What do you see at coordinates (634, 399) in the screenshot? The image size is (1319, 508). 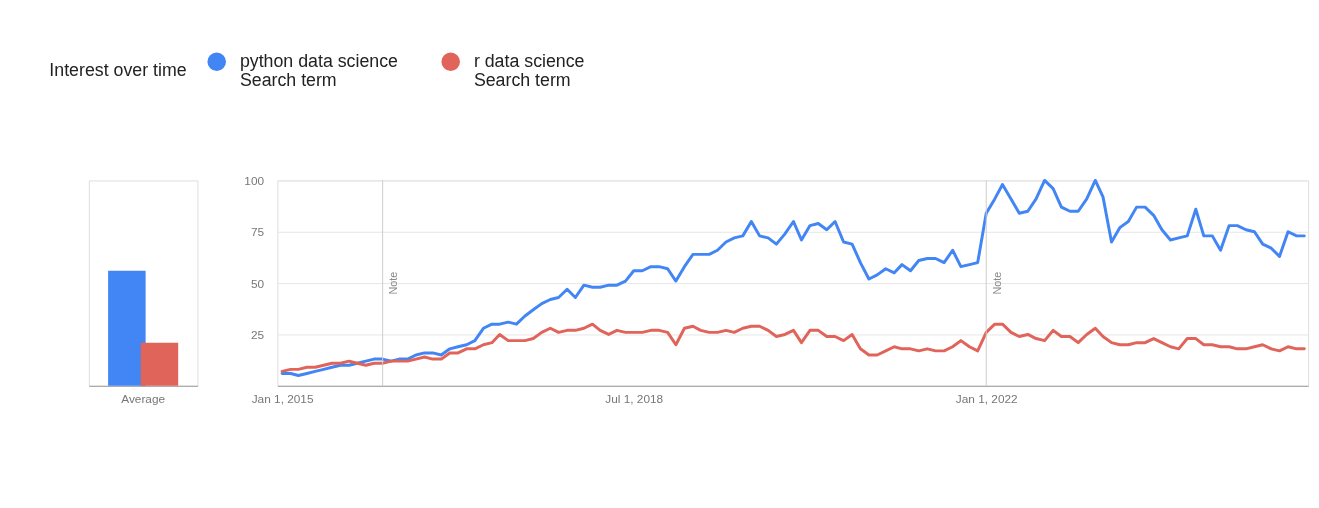 I see `x-tick-label: Jul 1, 2018` at bounding box center [634, 399].